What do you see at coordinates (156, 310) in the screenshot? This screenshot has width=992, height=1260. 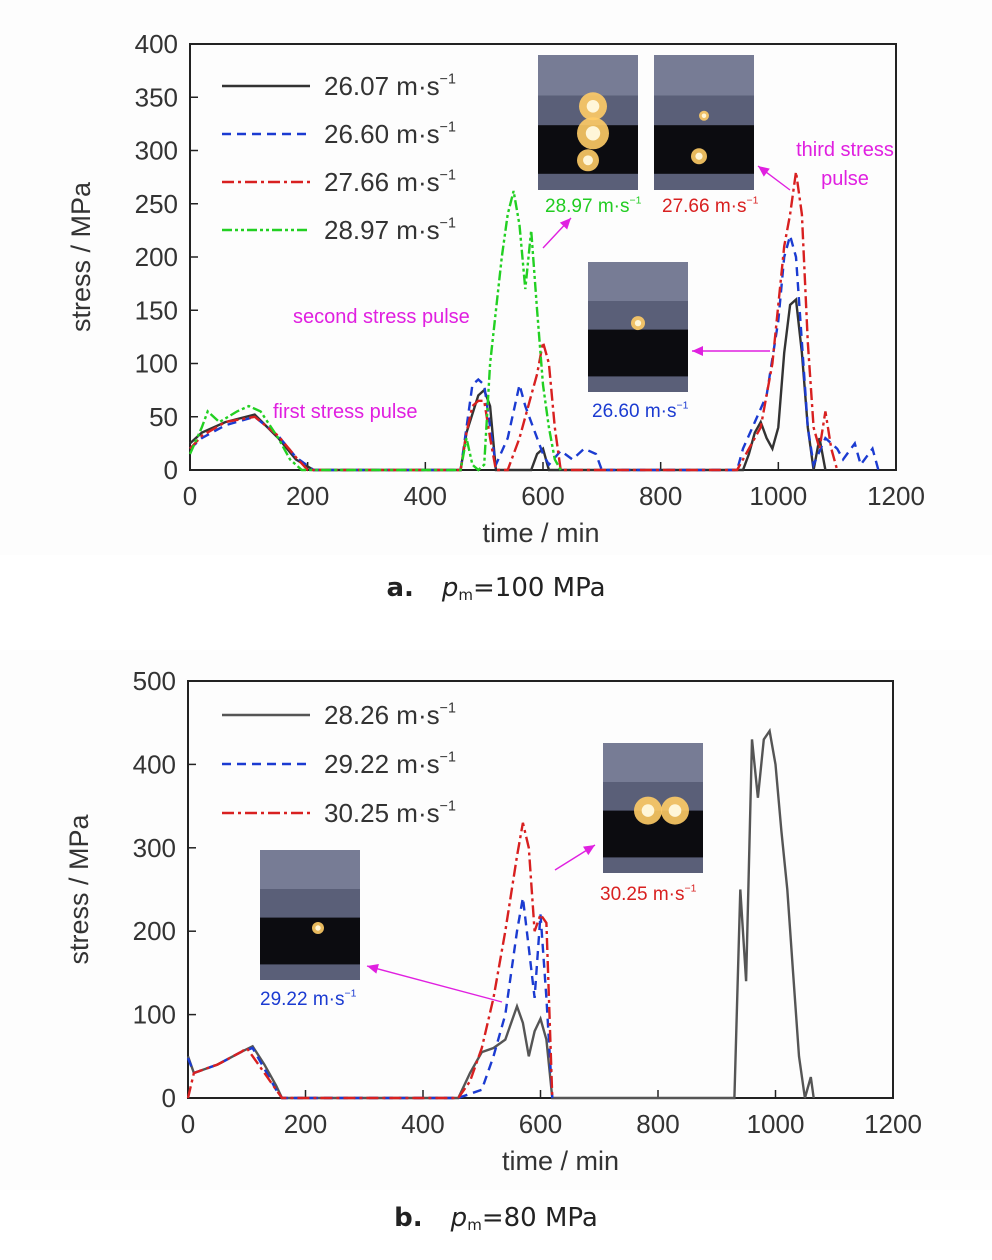 I see `y-tick-label-3: 150` at bounding box center [156, 310].